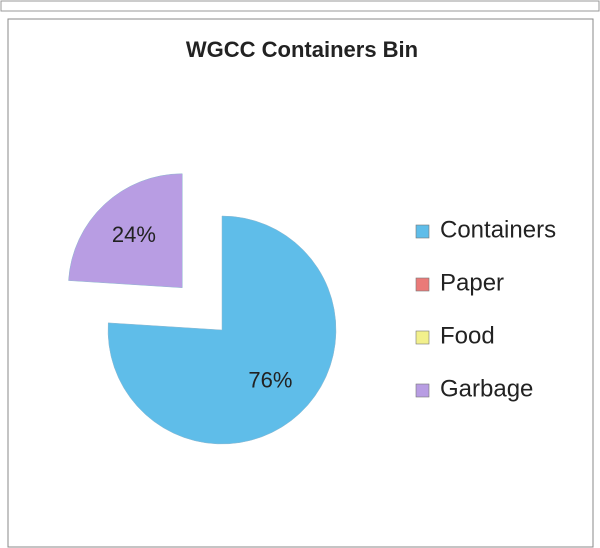 This screenshot has width=600, height=548. I want to click on pie-slice, so click(125, 230).